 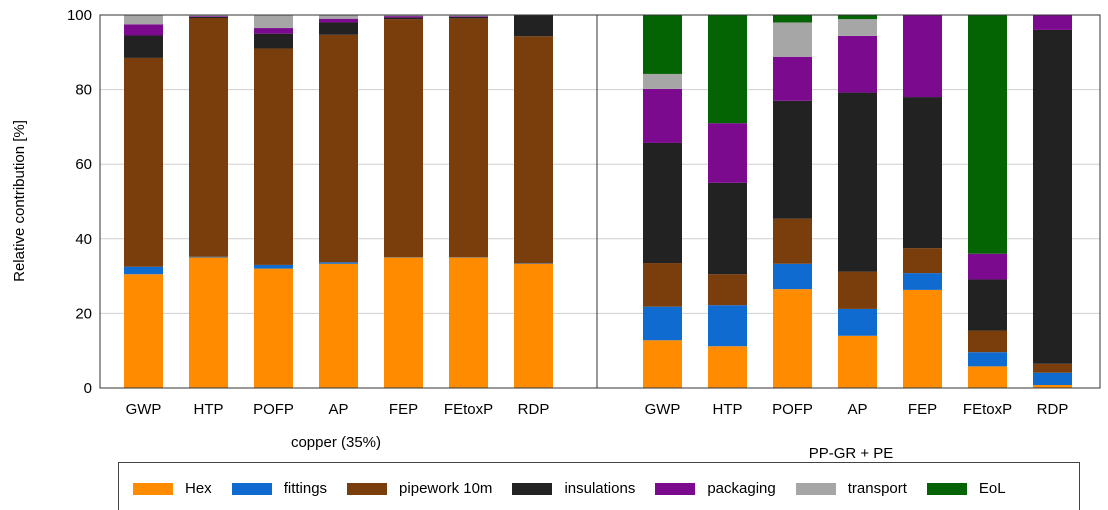 I want to click on legend-item: fittings, so click(x=279, y=488).